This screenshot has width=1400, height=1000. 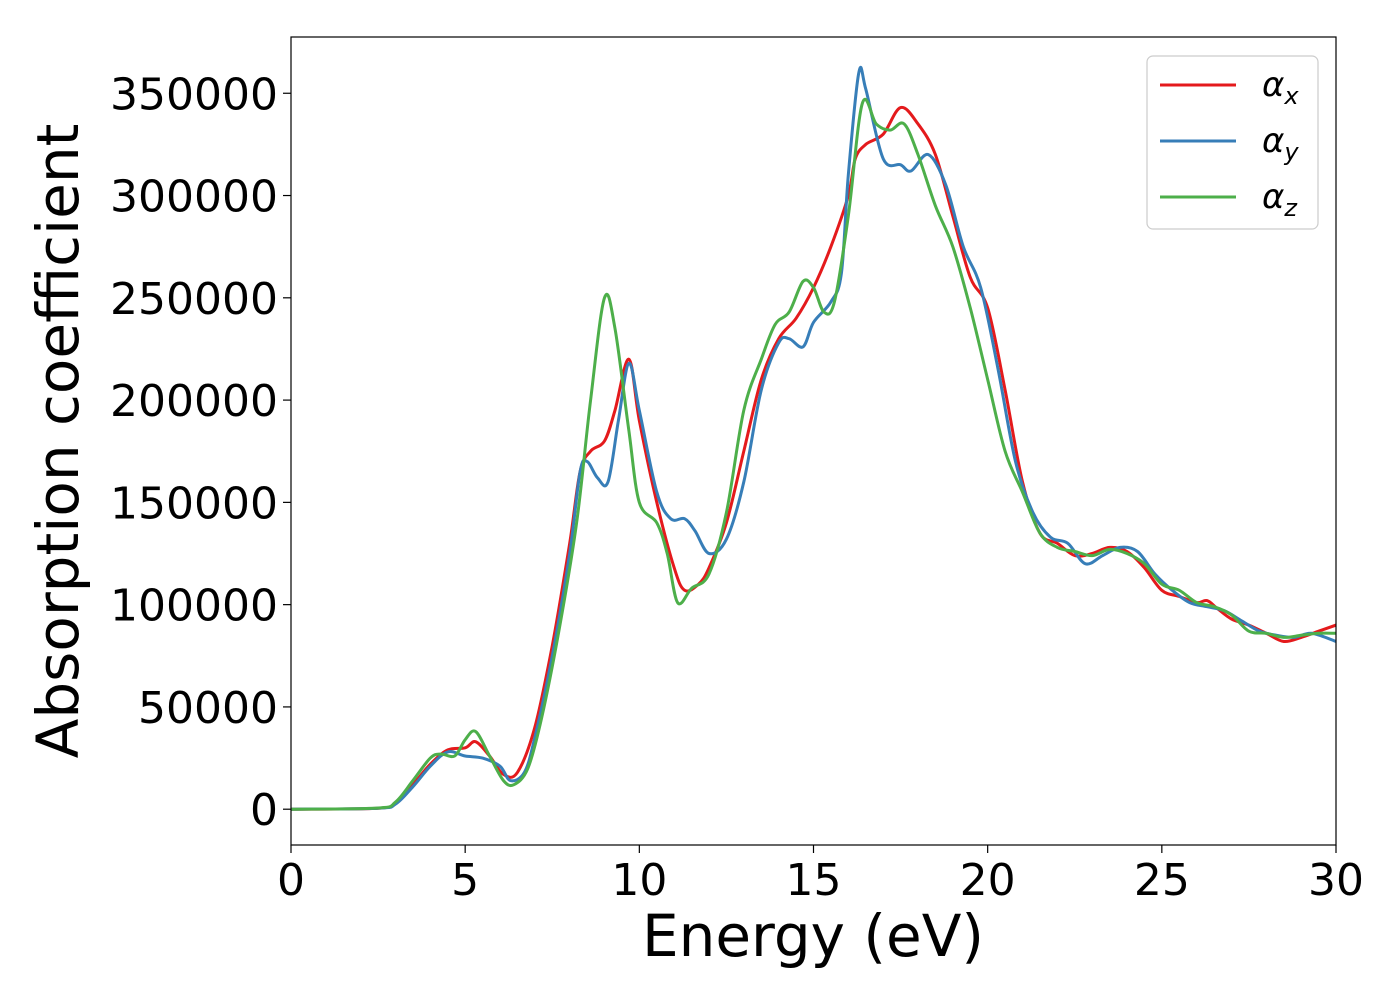 I want to click on y-tick-label: 0, so click(x=264, y=810).